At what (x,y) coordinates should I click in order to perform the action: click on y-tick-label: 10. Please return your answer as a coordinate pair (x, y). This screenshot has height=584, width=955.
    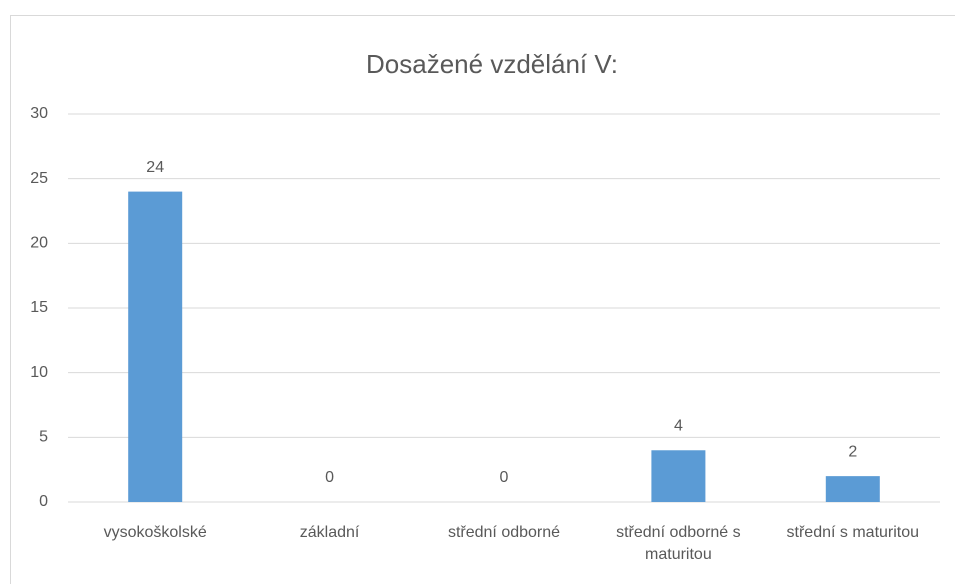
    Looking at the image, I should click on (39, 372).